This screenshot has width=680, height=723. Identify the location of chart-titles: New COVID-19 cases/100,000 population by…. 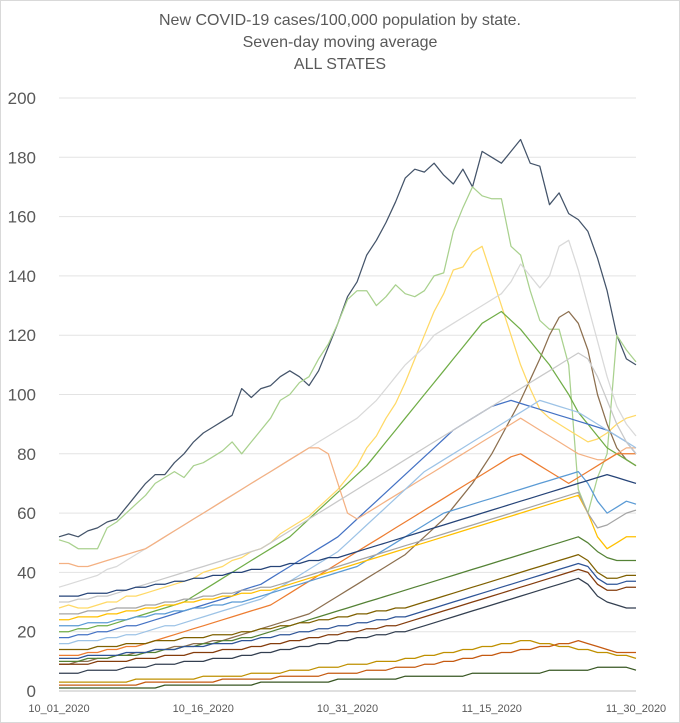
(340, 43).